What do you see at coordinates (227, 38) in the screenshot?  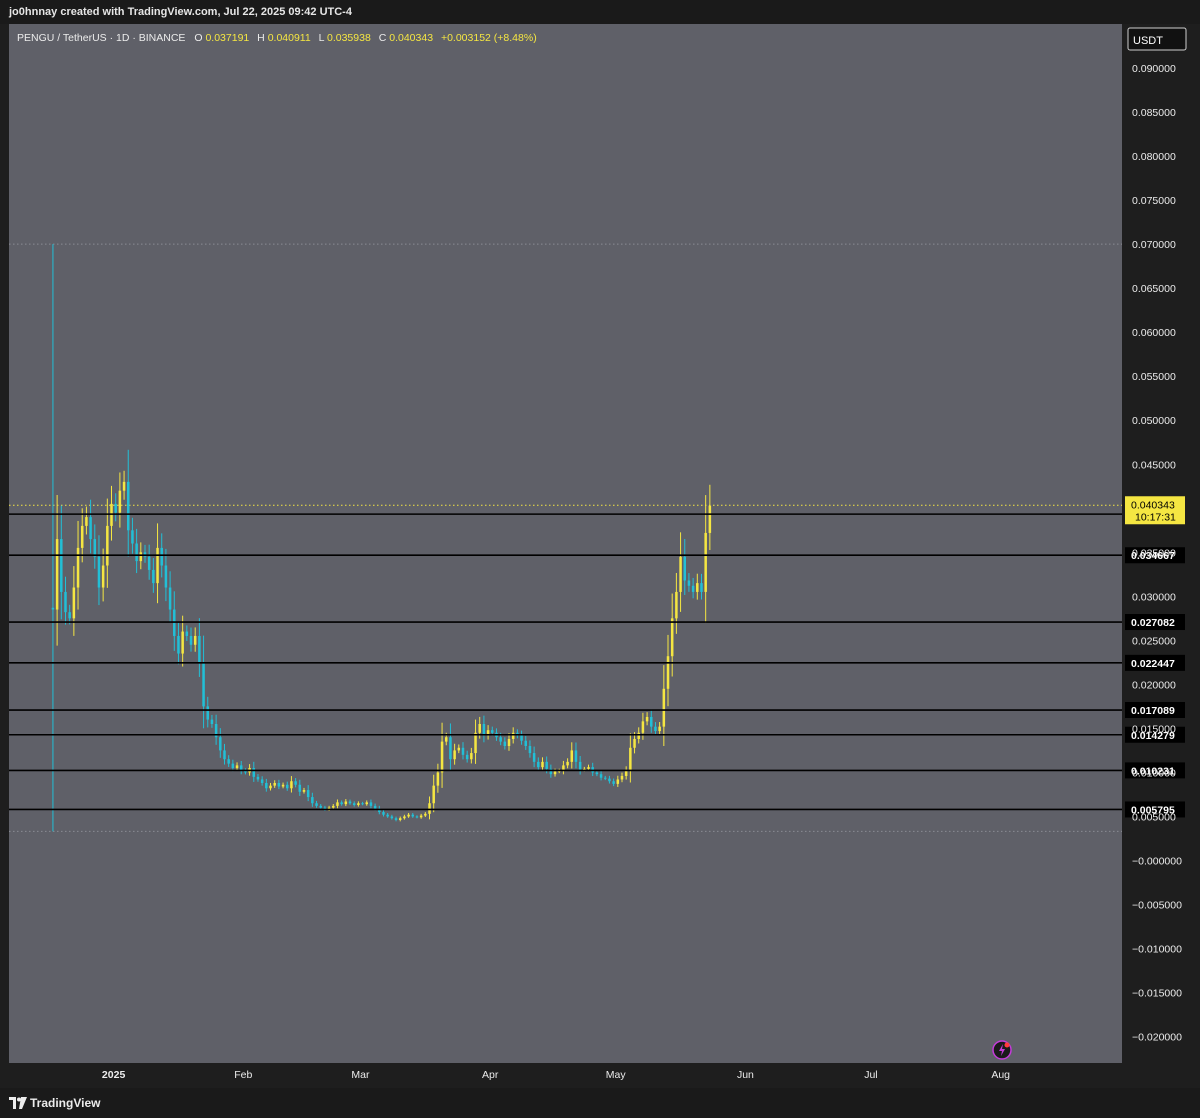 I see `legend-open-value: 0.037191` at bounding box center [227, 38].